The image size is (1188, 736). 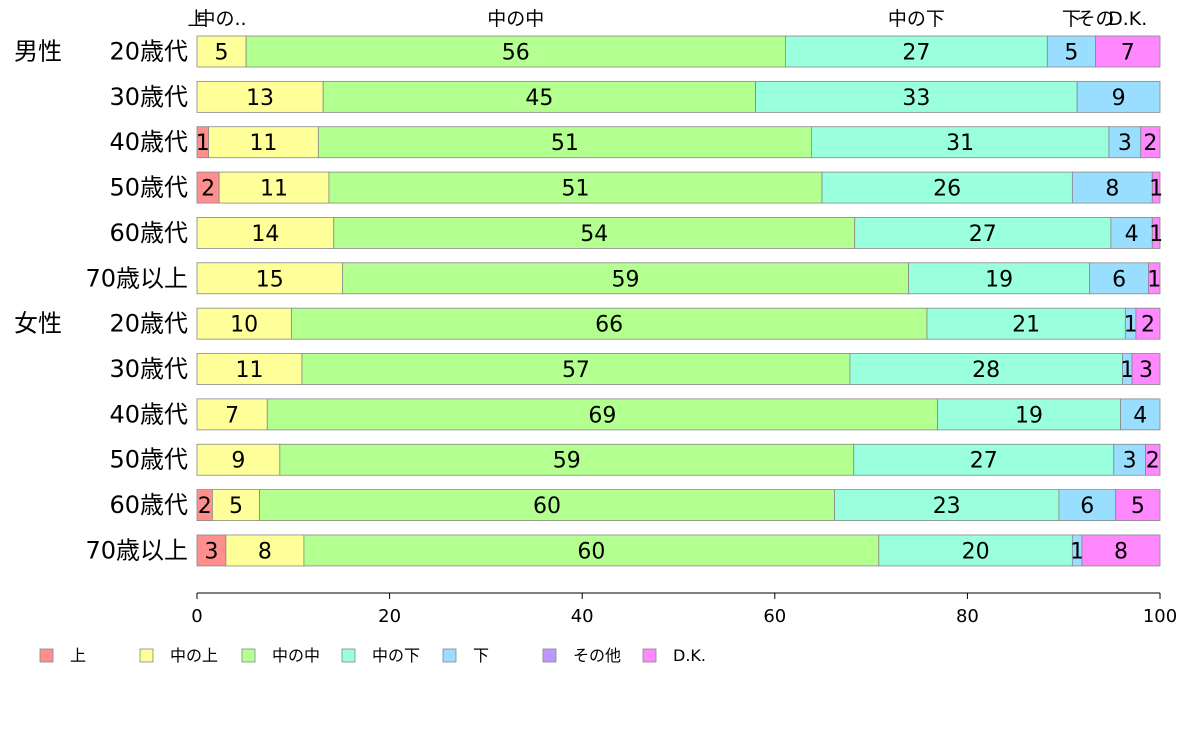 I want to click on data-label: 56, so click(x=516, y=53).